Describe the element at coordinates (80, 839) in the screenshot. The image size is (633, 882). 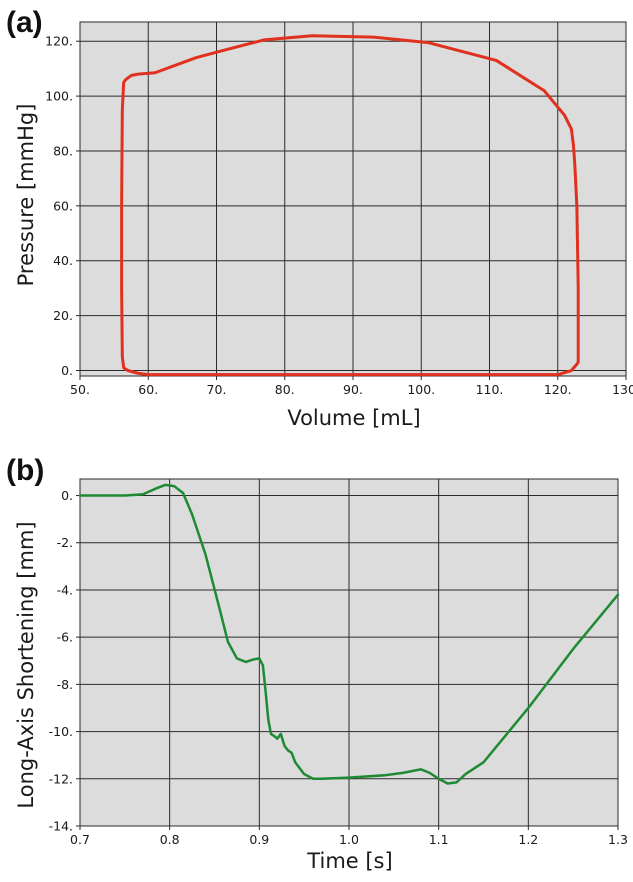
I see `x-tick-label: 0.7` at that location.